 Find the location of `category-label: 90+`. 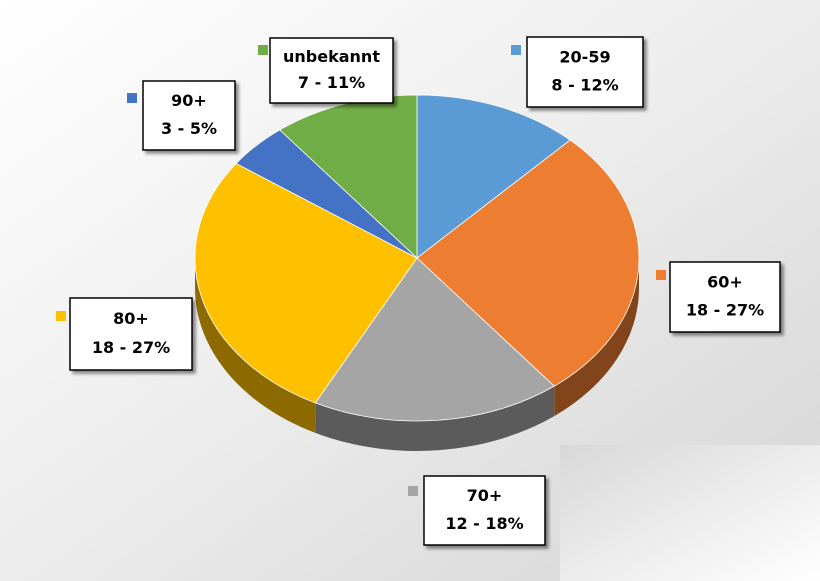

category-label: 90+ is located at coordinates (189, 100).